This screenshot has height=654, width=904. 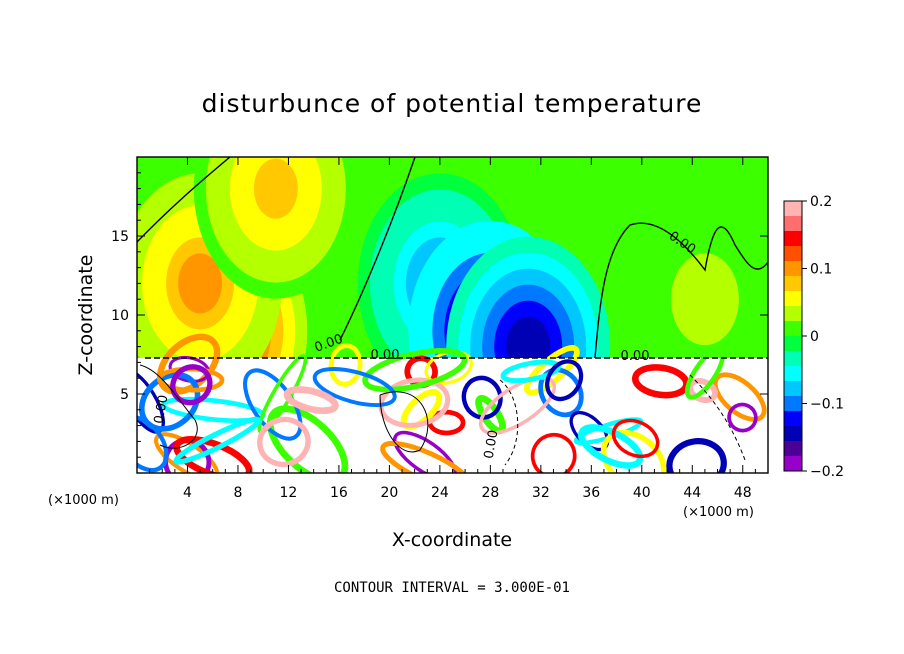 I want to click on colorbar-tick-label: 0.1, so click(x=821, y=270).